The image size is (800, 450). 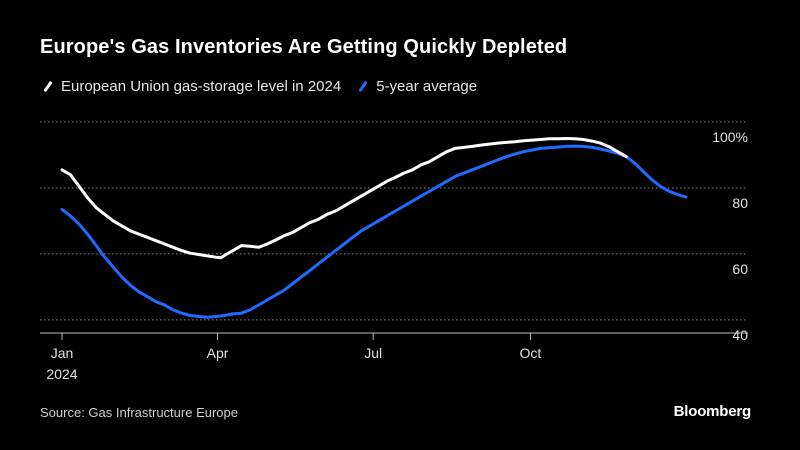 I want to click on legend-item-2024: European Union gas-storage level in 2024, so click(x=190, y=86).